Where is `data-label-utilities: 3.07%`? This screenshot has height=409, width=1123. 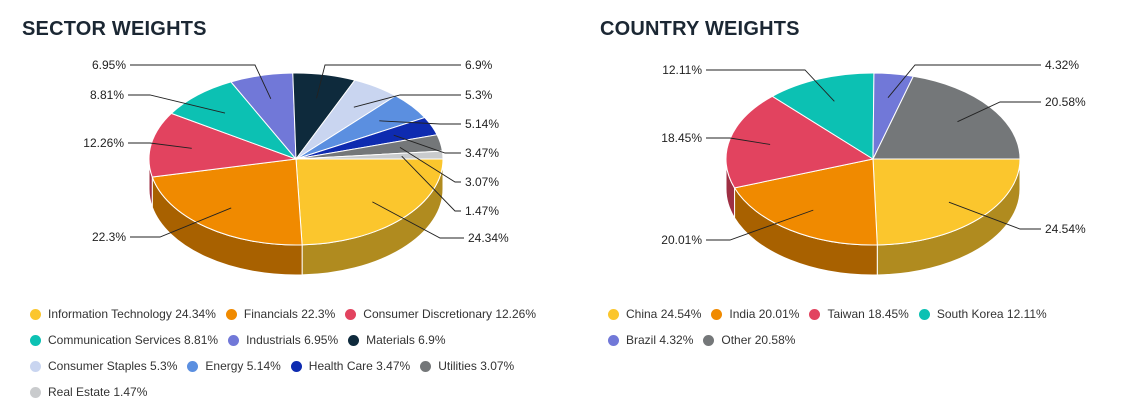
data-label-utilities: 3.07% is located at coordinates (482, 182).